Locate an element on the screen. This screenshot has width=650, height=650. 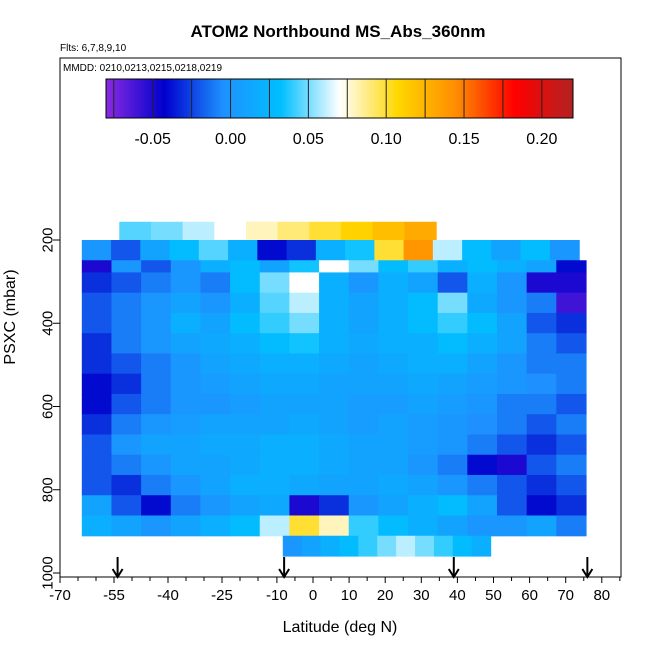
x-tick-label: -25 is located at coordinates (222, 595).